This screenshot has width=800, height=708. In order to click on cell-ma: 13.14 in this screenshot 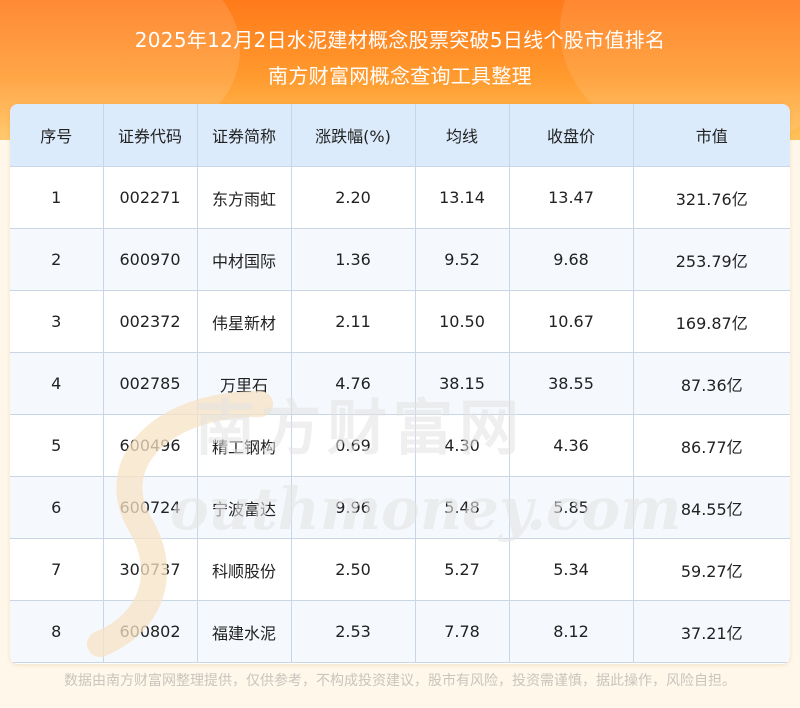, I will do `click(462, 197)`.